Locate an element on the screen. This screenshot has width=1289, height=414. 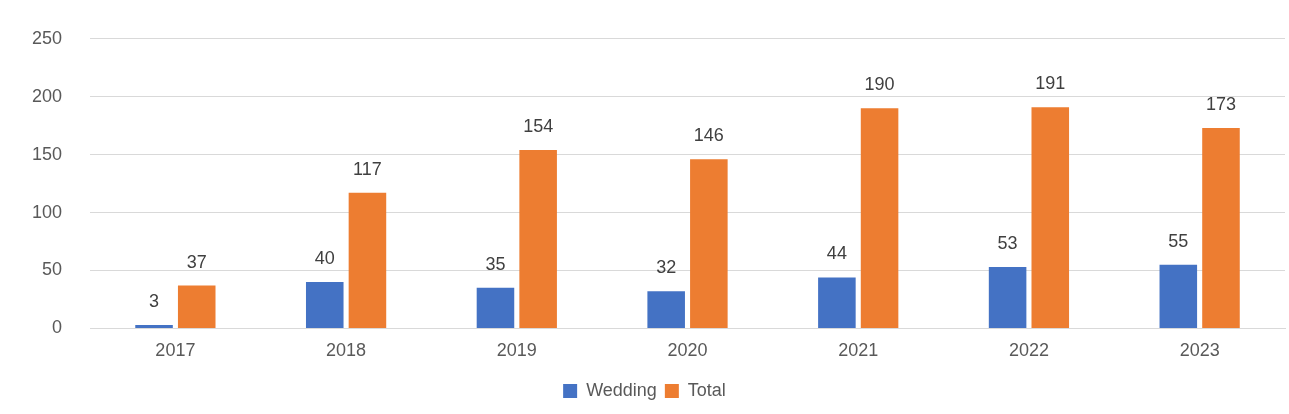
legend-label: Wedding is located at coordinates (621, 389).